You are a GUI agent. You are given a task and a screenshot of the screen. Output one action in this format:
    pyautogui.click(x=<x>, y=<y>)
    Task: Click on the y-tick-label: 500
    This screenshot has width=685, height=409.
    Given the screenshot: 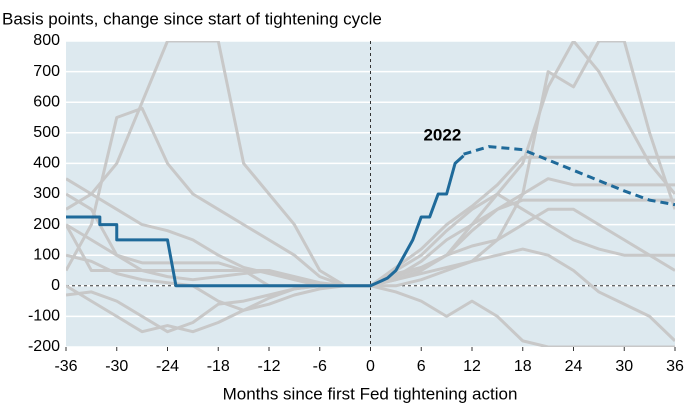 What is the action you would take?
    pyautogui.click(x=46, y=132)
    